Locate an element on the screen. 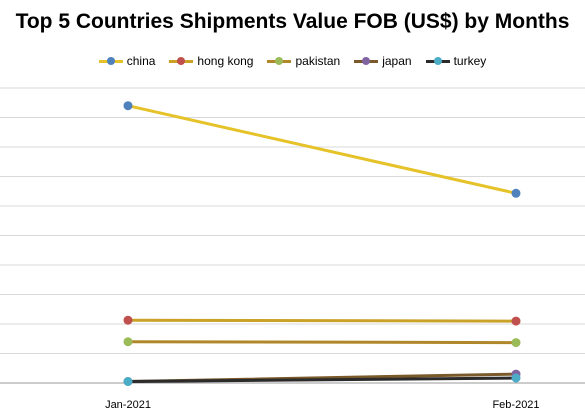  legend-item-japan: japan is located at coordinates (383, 61).